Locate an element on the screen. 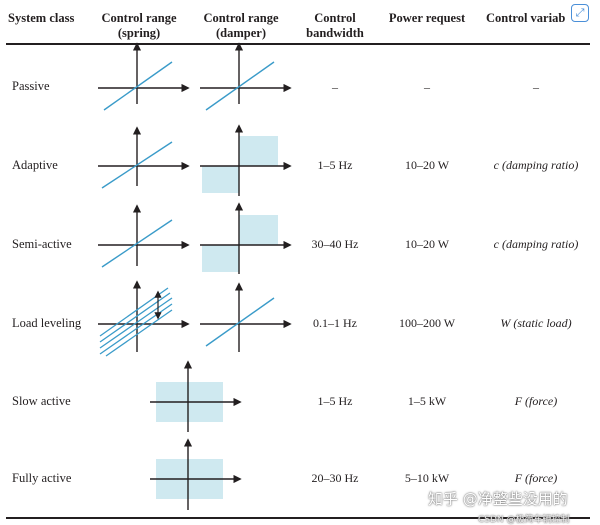 The width and height of the screenshot is (600, 525). semi-active-spring-diagram is located at coordinates (144, 236).